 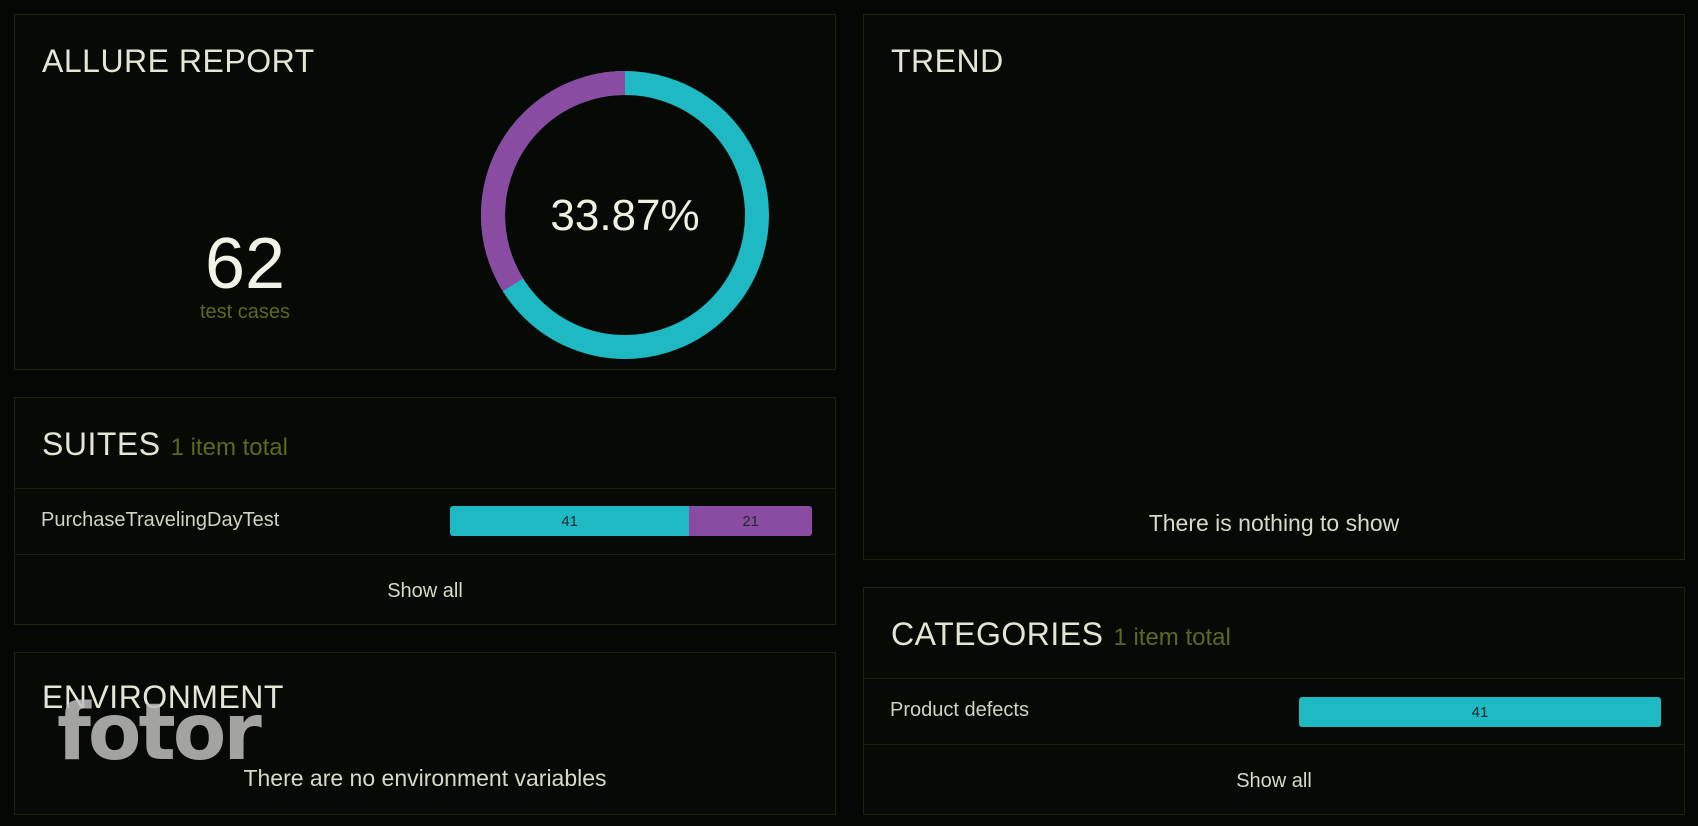 I want to click on suite-name: PurchaseTravelingDayTest, so click(x=160, y=520).